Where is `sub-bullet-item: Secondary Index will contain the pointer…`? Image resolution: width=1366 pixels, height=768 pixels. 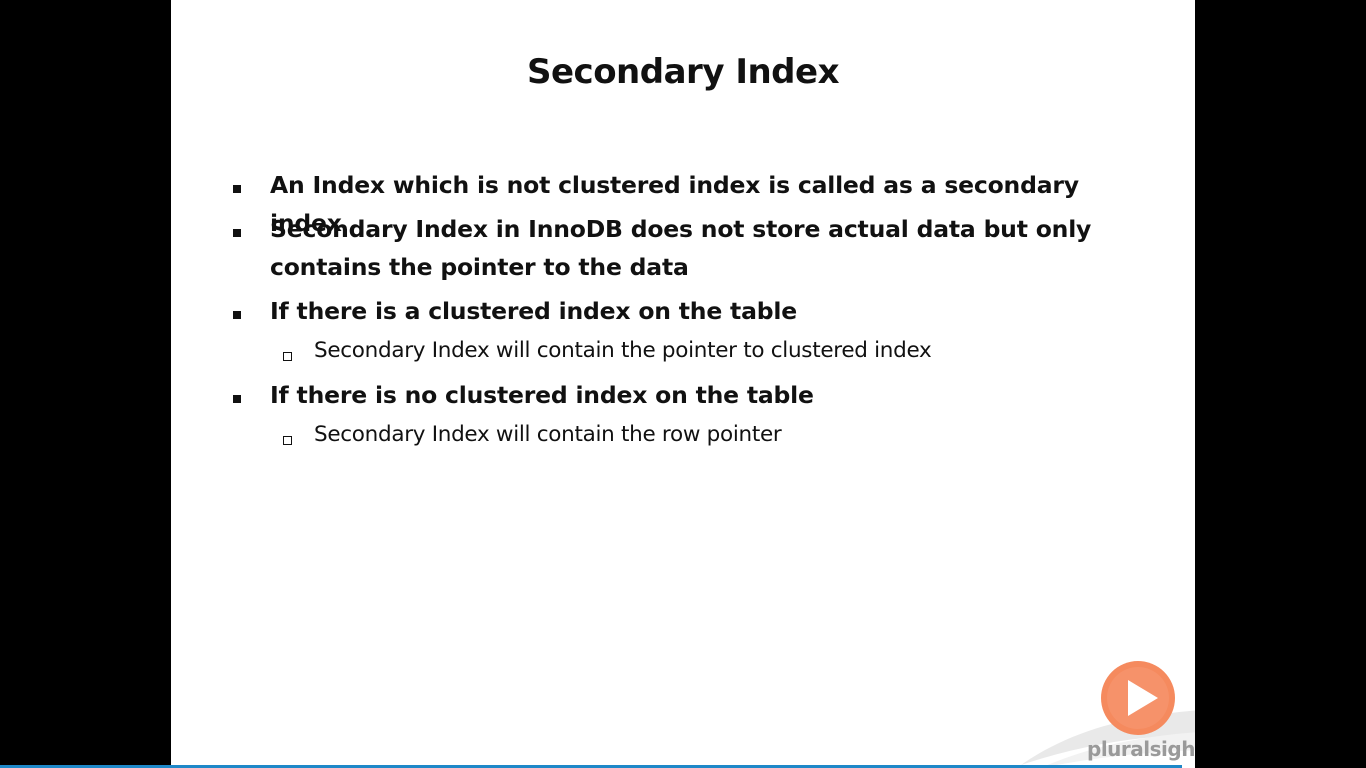 sub-bullet-item: Secondary Index will contain the pointer… is located at coordinates (713, 351).